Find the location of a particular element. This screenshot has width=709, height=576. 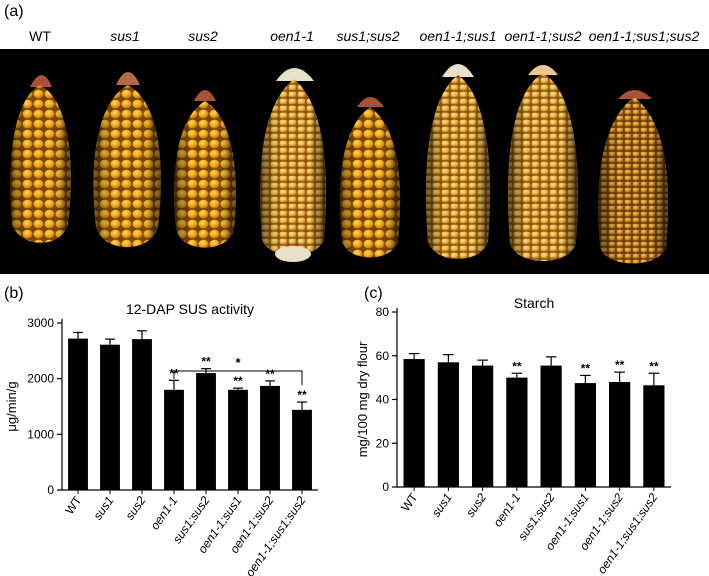

y-tick-label: 1000 is located at coordinates (40, 434).